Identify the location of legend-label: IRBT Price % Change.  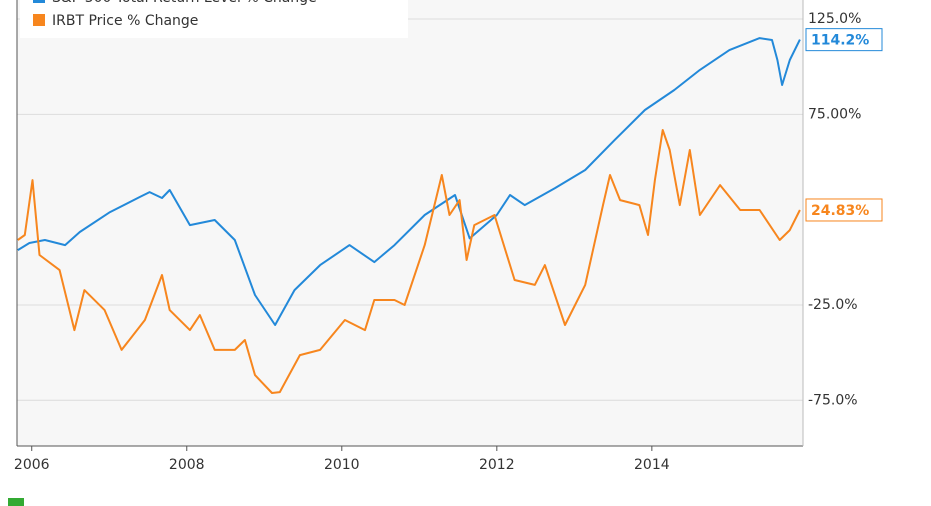
(125, 21).